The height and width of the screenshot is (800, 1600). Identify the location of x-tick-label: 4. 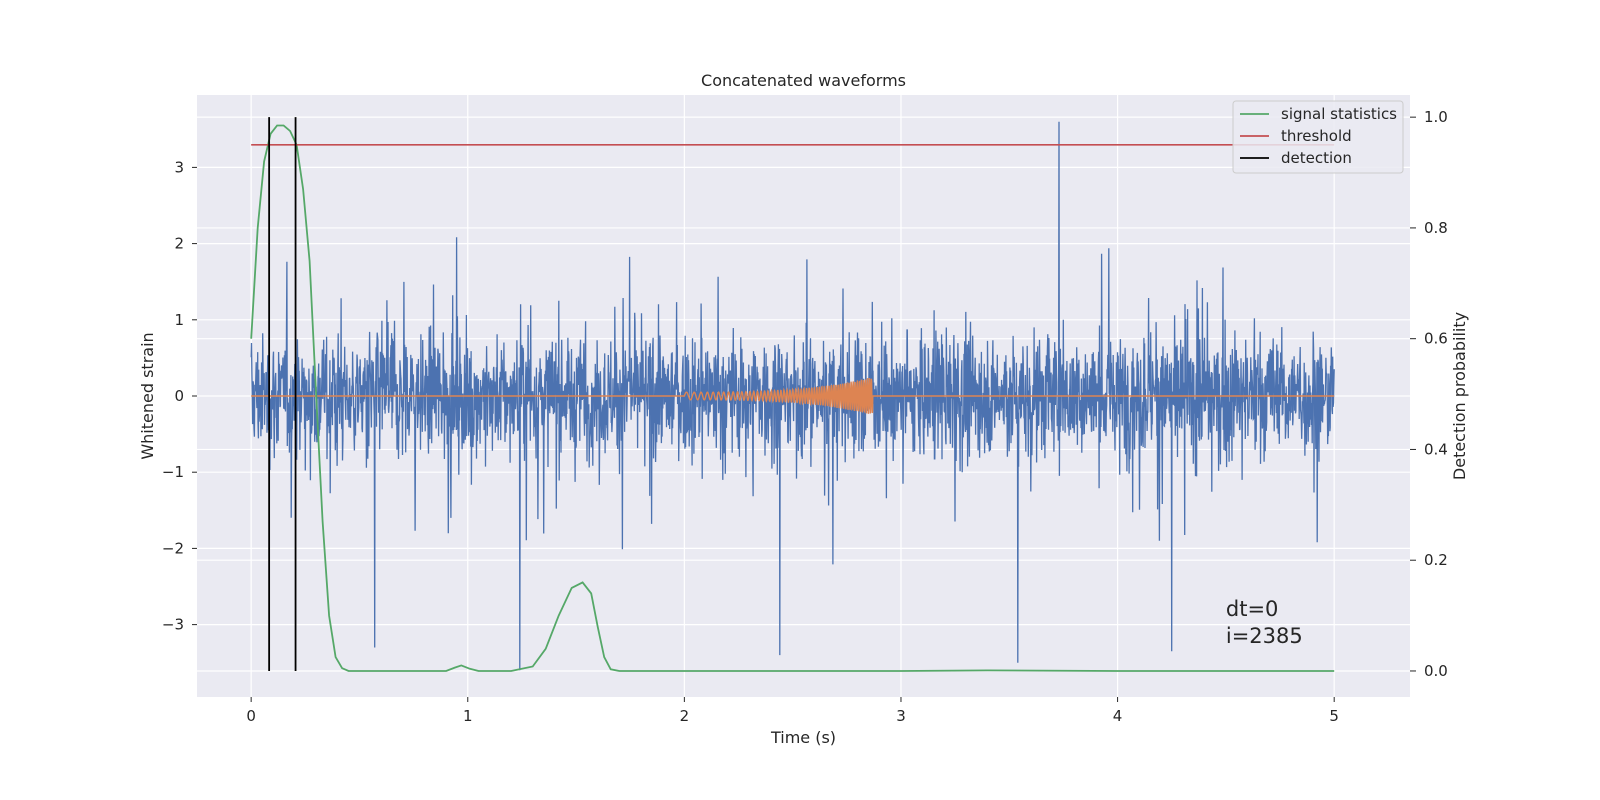
(1118, 716).